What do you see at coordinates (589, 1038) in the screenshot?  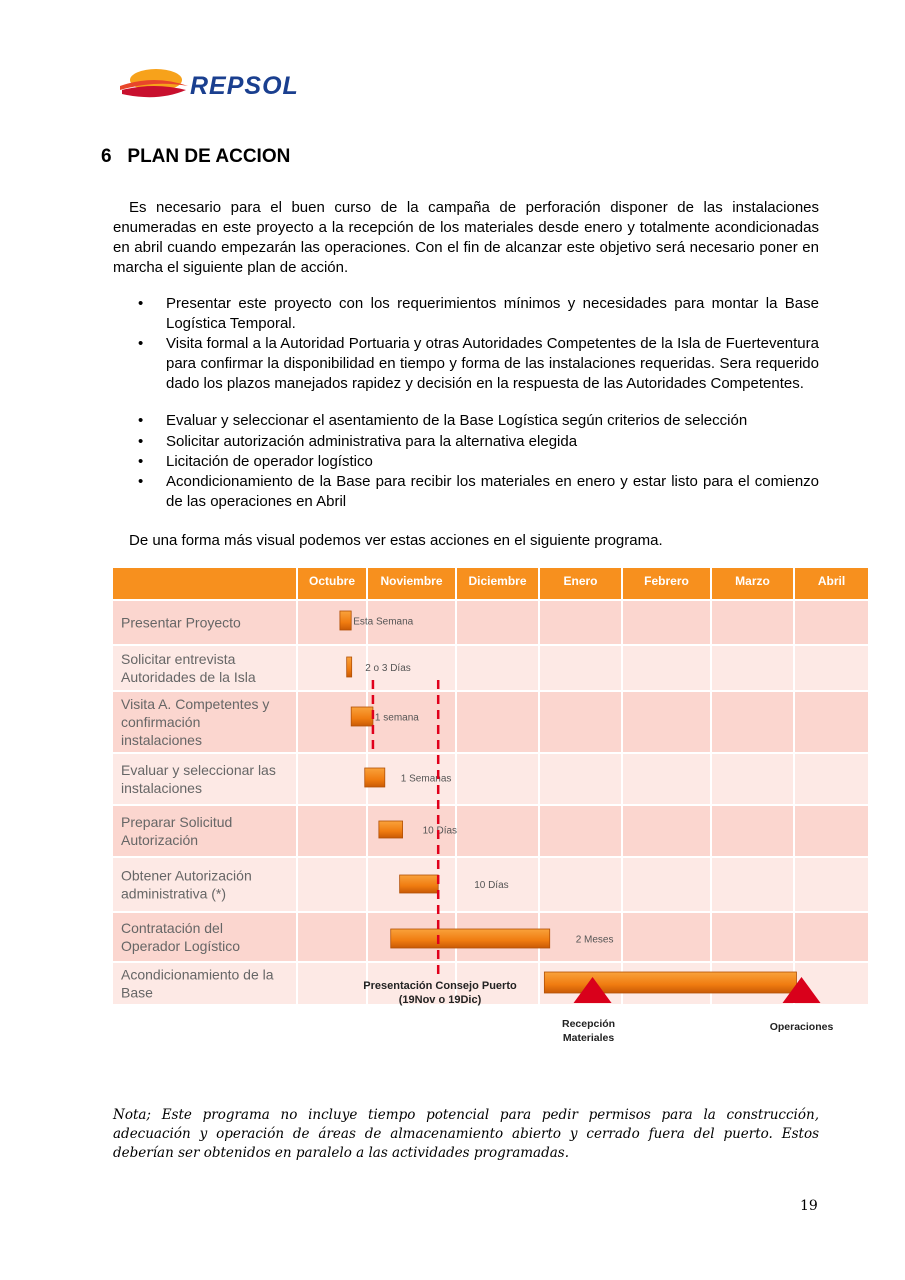 I see `milestone-label: Materiales` at bounding box center [589, 1038].